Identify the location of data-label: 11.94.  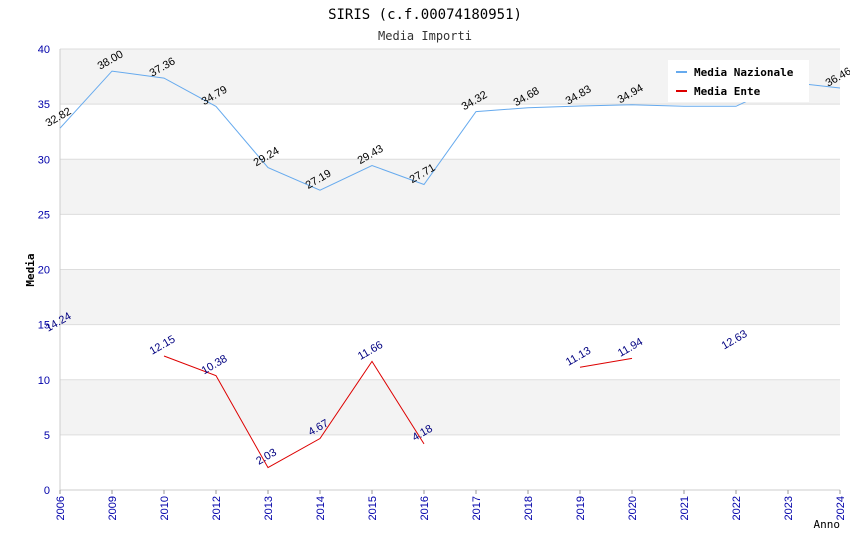
(630, 348).